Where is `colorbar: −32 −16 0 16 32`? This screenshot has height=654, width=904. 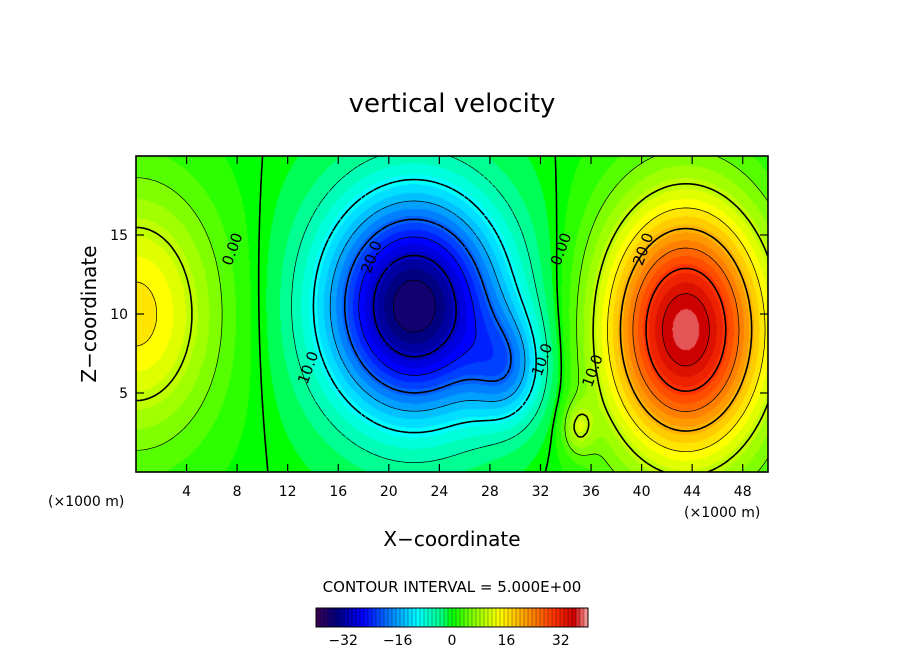 colorbar: −32 −16 0 16 32 is located at coordinates (452, 628).